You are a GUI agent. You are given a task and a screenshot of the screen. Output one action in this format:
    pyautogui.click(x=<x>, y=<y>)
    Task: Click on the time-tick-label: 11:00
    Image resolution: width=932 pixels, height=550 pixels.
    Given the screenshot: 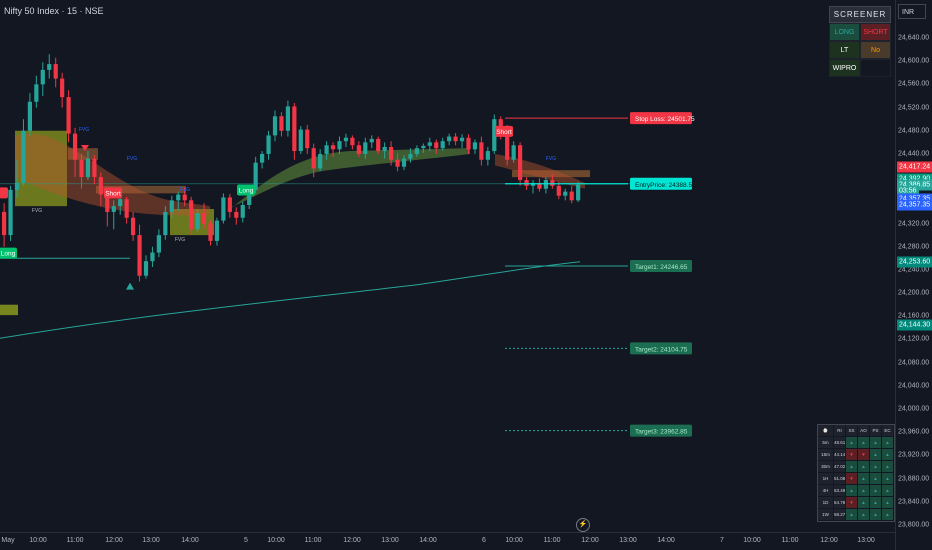 What is the action you would take?
    pyautogui.click(x=790, y=540)
    